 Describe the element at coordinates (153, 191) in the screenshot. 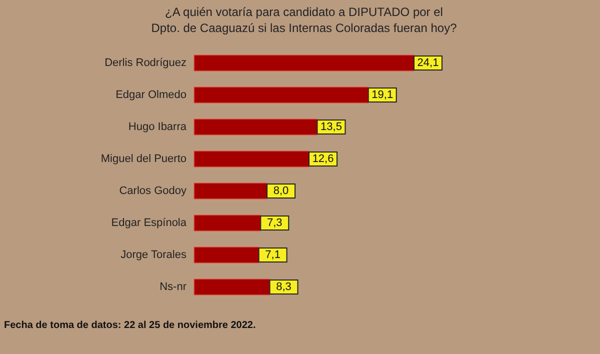

I see `y-tick-label: Carlos Godoy` at that location.